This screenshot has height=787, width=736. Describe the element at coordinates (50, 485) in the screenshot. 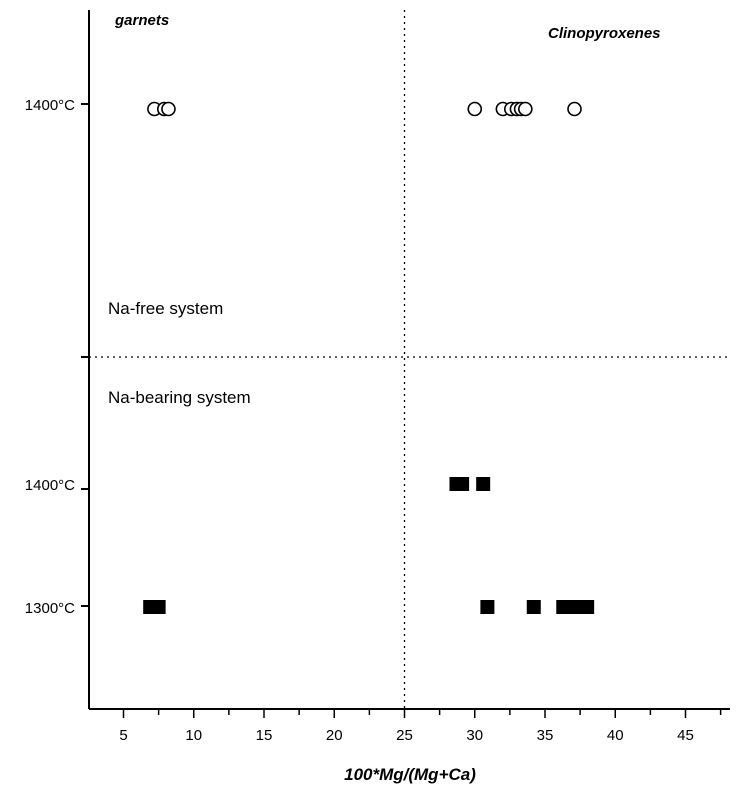

I see `y-tick-label-nabearing-1400: 1400°C` at that location.